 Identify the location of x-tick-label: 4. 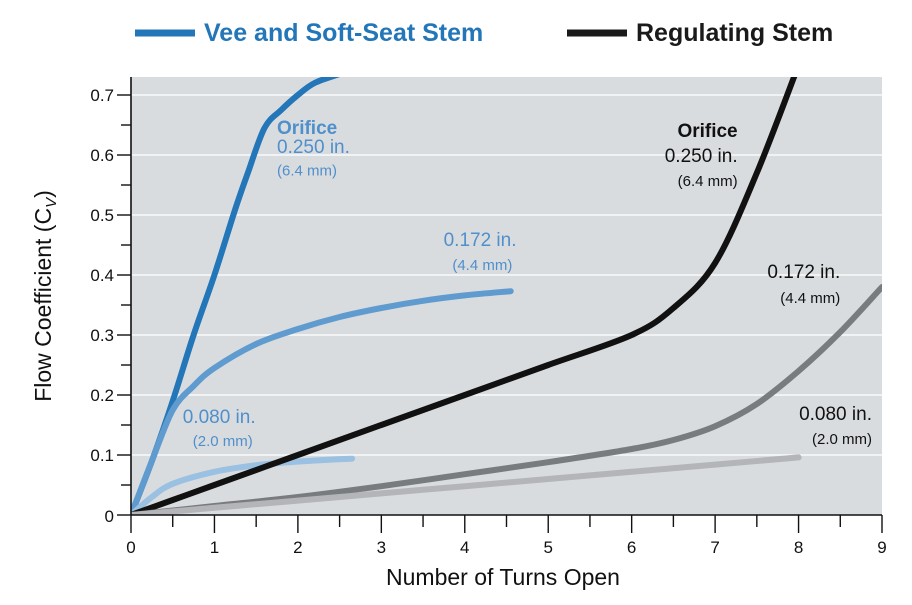
(464, 547).